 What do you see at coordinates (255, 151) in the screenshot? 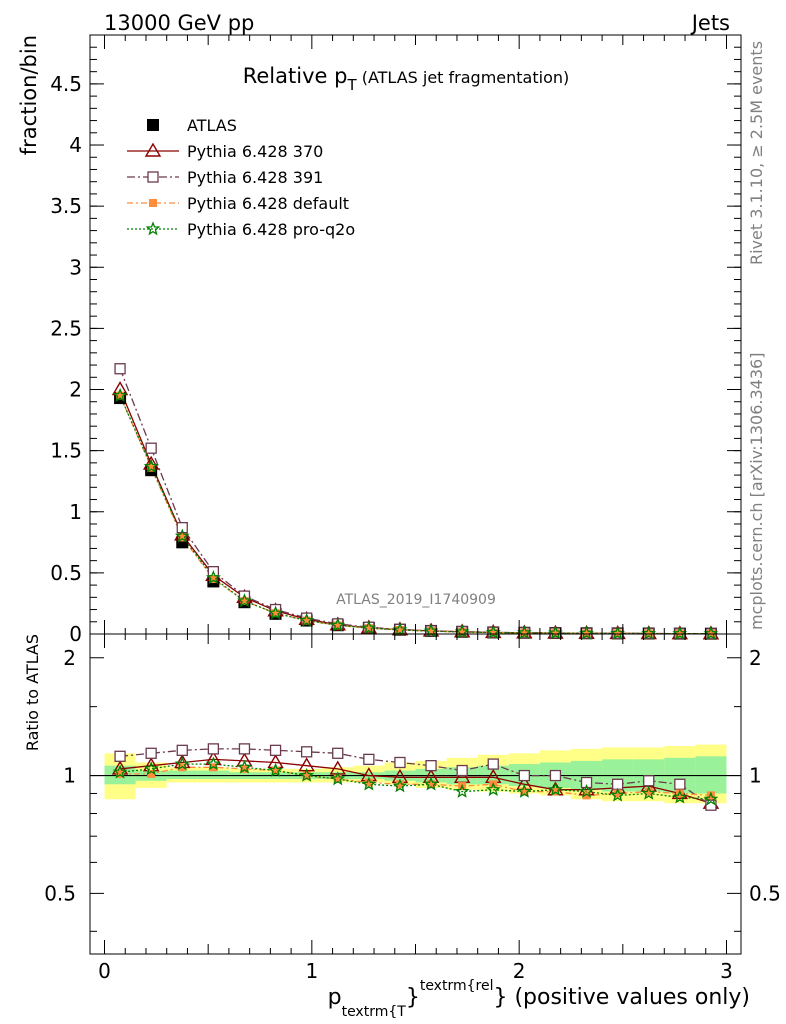
I see `legend-label-p370: Pythia 6.428 370` at bounding box center [255, 151].